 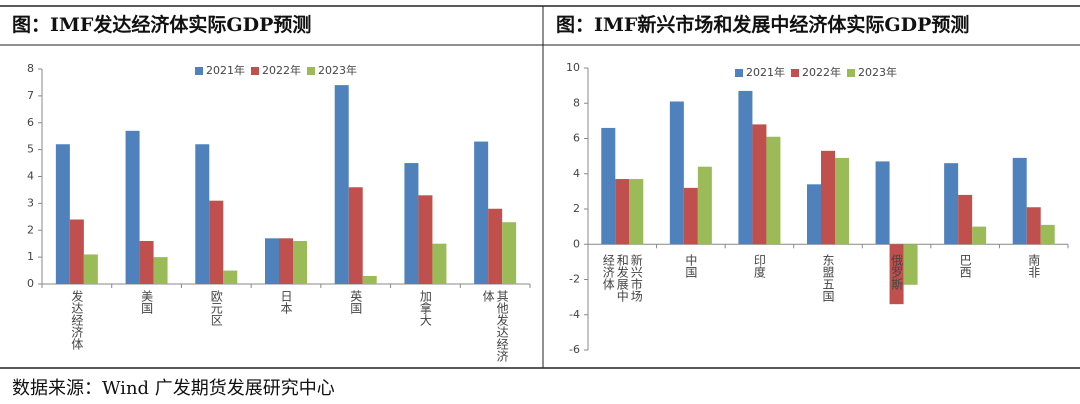 I want to click on x-tick-label: 日本, so click(x=286, y=302).